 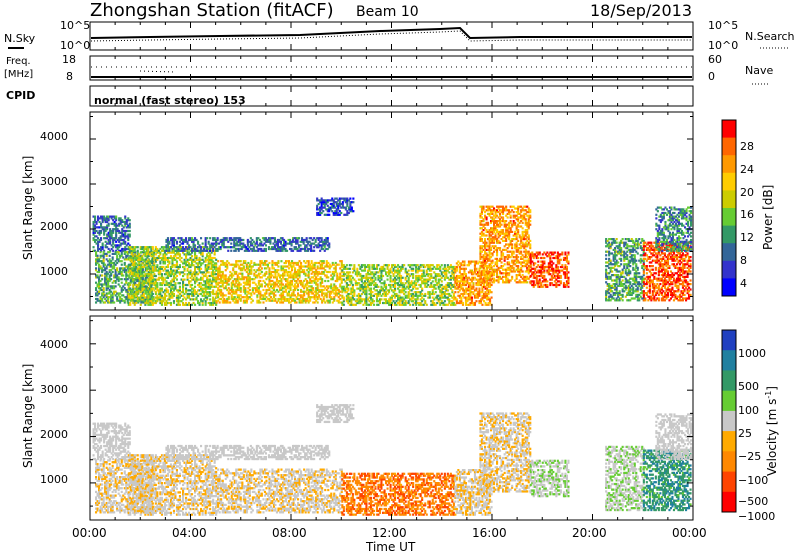 What do you see at coordinates (723, 25) in the screenshot?
I see `nsearch-tick-top: 10^5` at bounding box center [723, 25].